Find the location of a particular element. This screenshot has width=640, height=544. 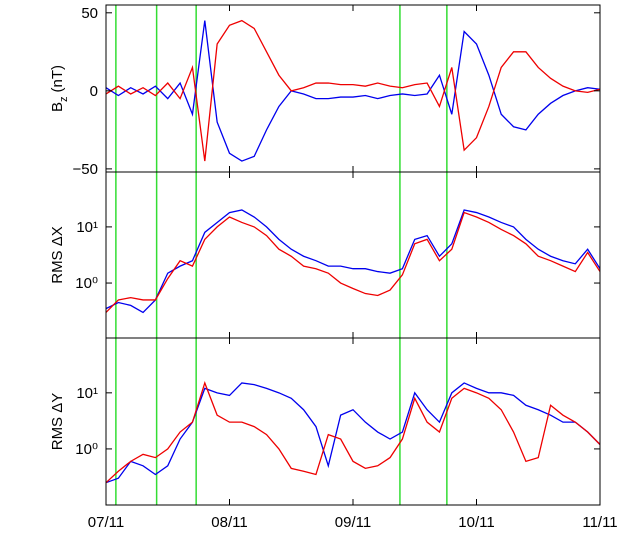

y-axis-label-main: RMS ΔY is located at coordinates (57, 422).